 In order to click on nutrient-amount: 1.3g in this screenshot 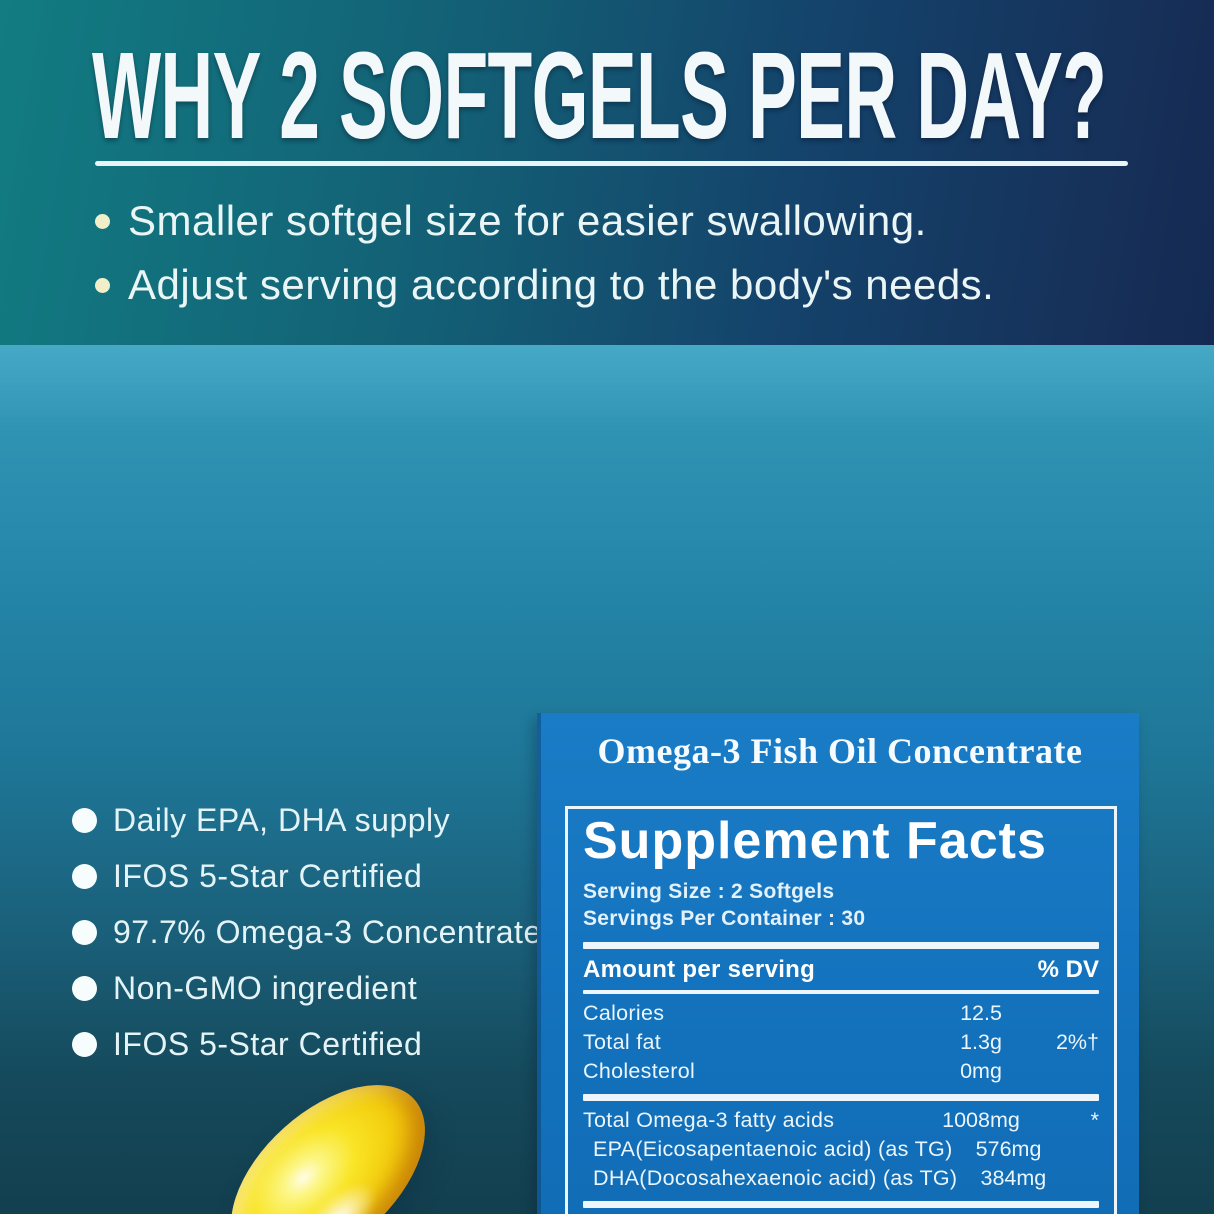, I will do `click(981, 1041)`.